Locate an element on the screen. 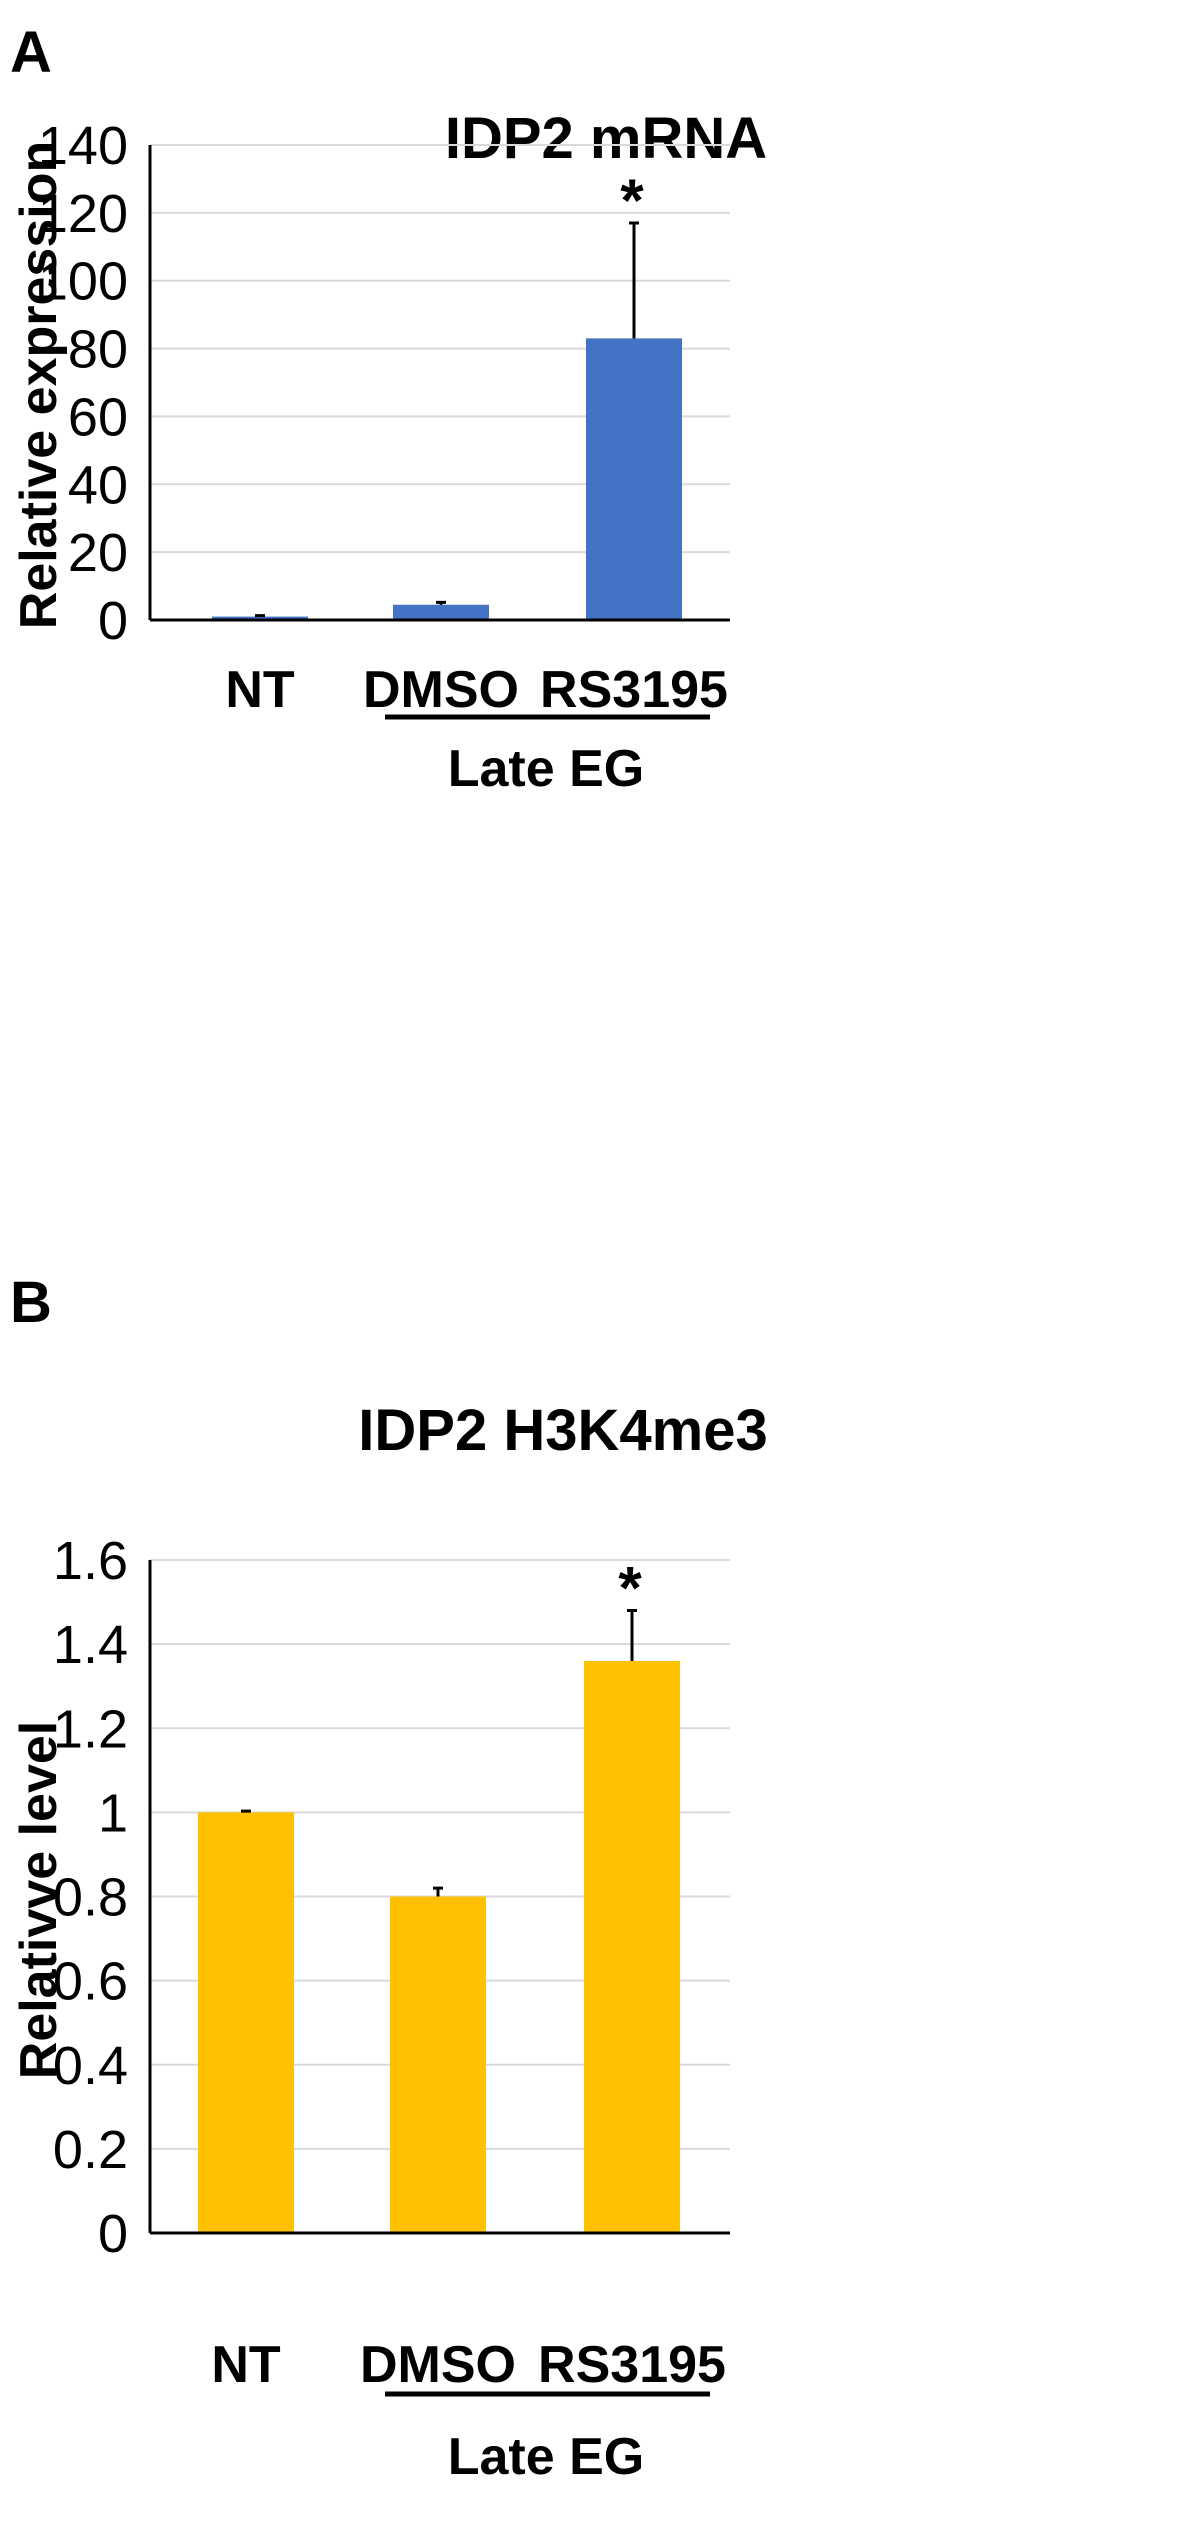  panel-b-bars is located at coordinates (439, 1946).